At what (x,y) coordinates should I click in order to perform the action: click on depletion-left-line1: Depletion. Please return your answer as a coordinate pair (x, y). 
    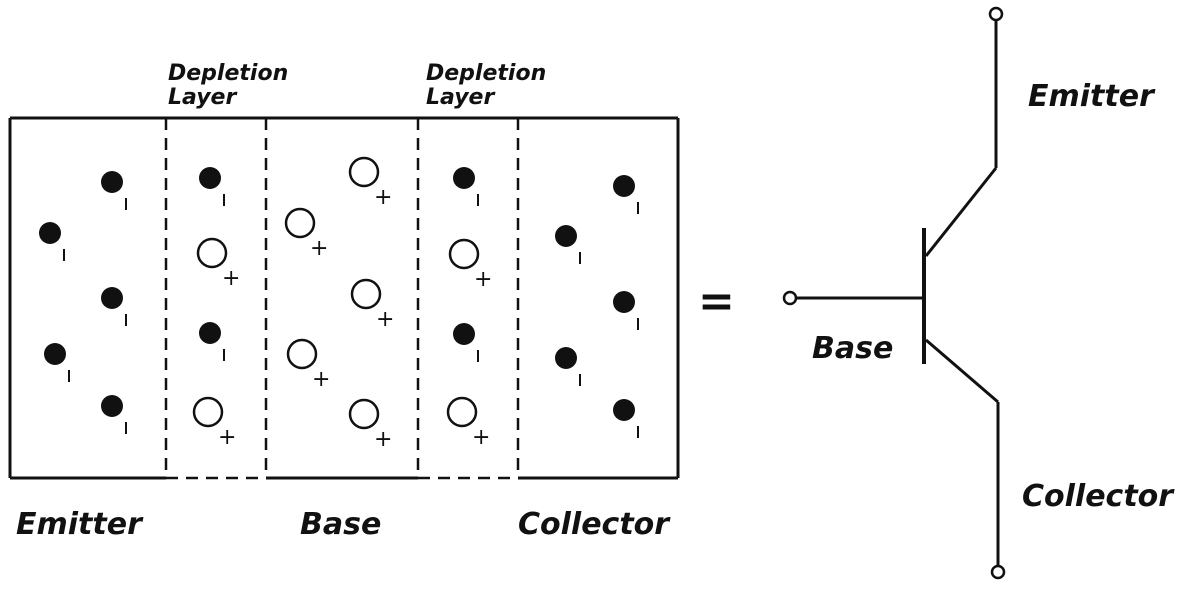
    Looking at the image, I should click on (228, 73).